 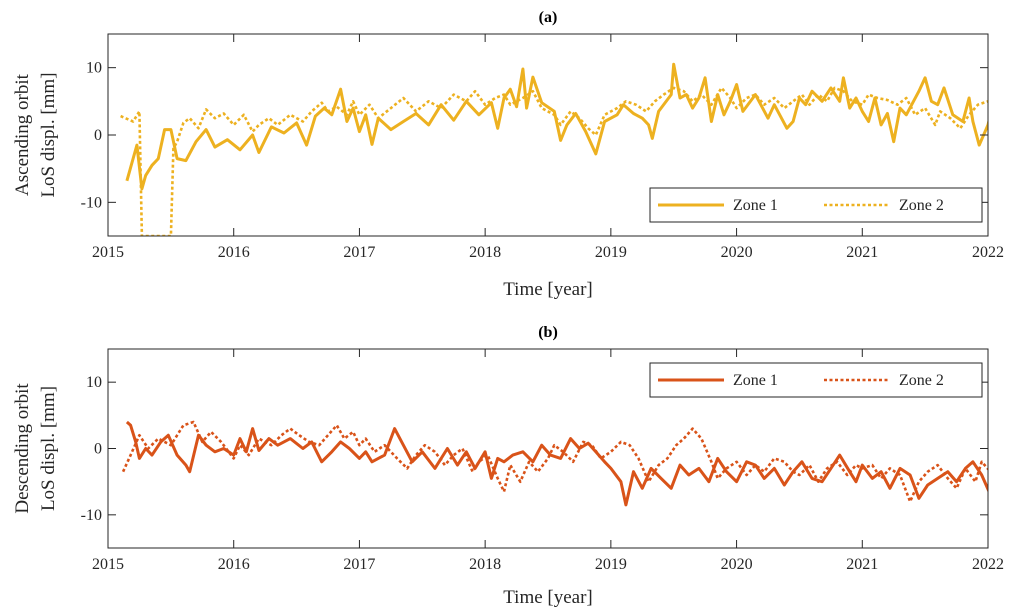 What do you see at coordinates (22, 134) in the screenshot?
I see `y-axis-label: Ascending orbit` at bounding box center [22, 134].